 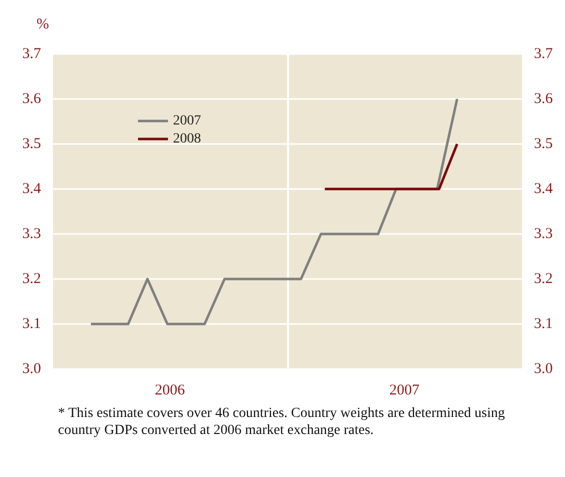 What do you see at coordinates (31, 144) in the screenshot?
I see `y-tick-label: 3.5` at bounding box center [31, 144].